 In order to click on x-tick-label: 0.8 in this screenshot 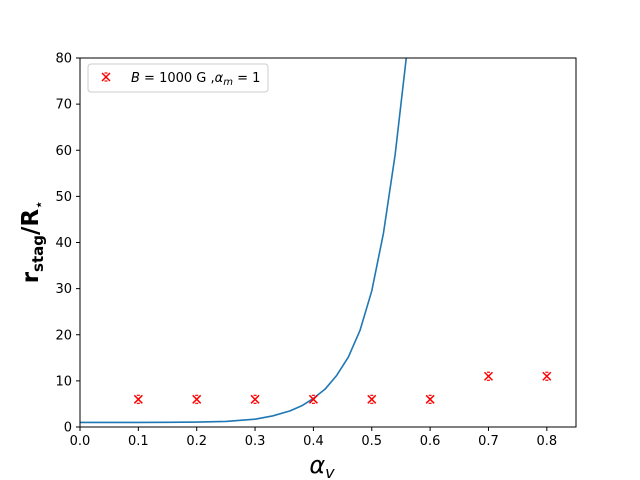, I will do `click(546, 441)`.